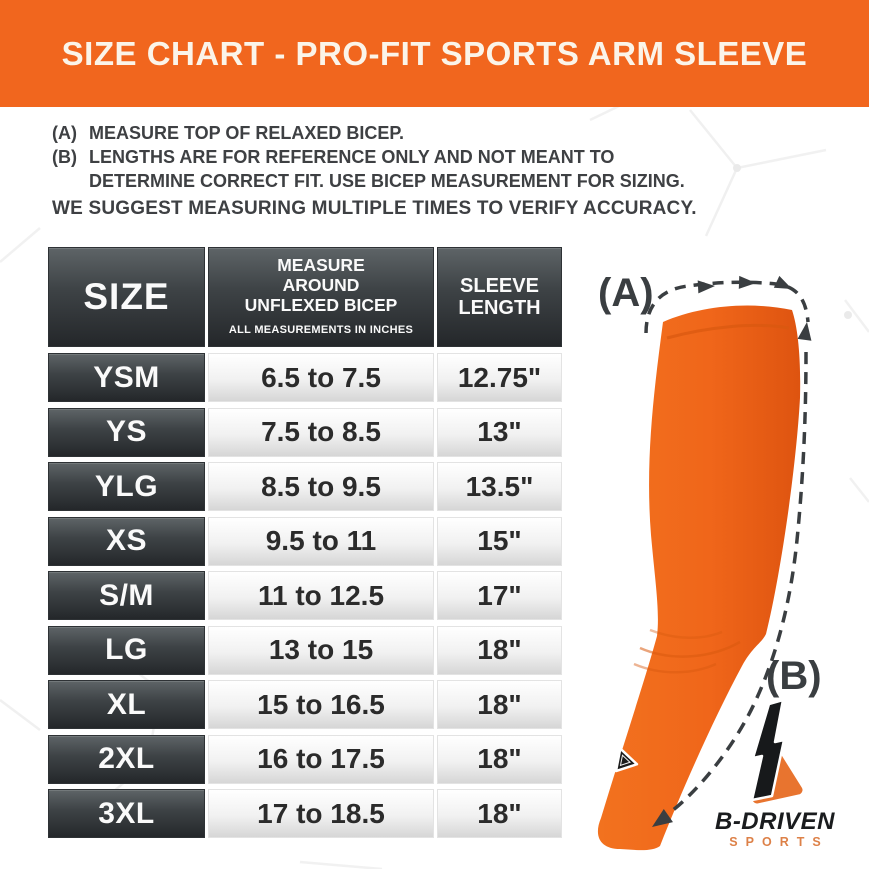 This screenshot has height=869, width=869. Describe the element at coordinates (126, 541) in the screenshot. I see `row-size: XS` at that location.